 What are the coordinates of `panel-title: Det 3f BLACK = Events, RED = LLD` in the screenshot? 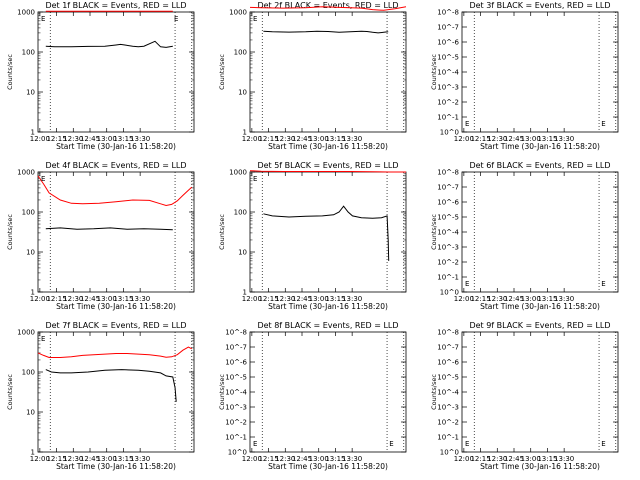 It's located at (539, 5).